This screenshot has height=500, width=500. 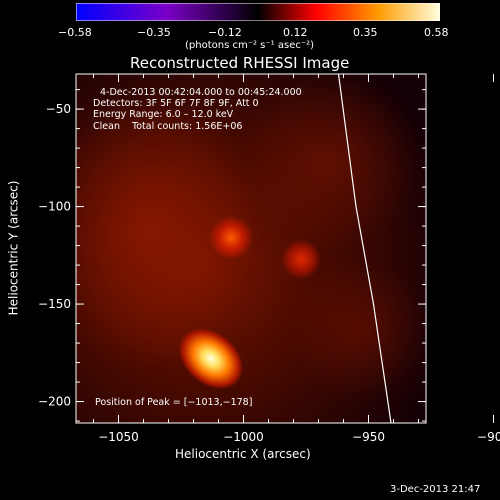 What do you see at coordinates (58, 109) in the screenshot?
I see `y-tick-label: −50` at bounding box center [58, 109].